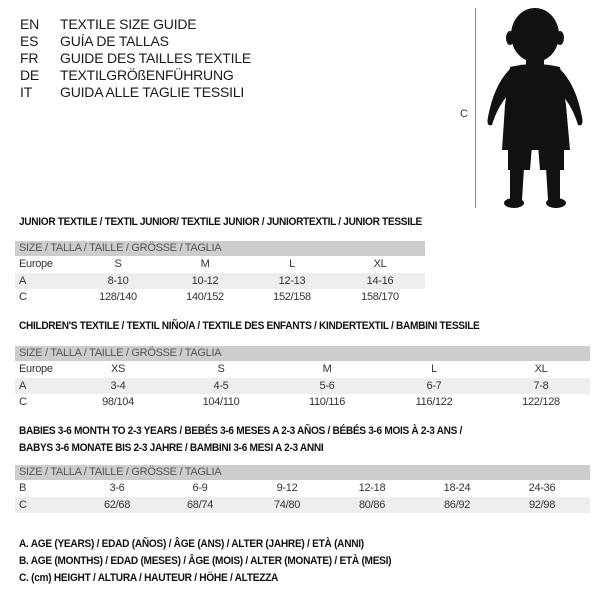 The image size is (600, 600). What do you see at coordinates (292, 280) in the screenshot?
I see `table-cell: 12-13` at bounding box center [292, 280].